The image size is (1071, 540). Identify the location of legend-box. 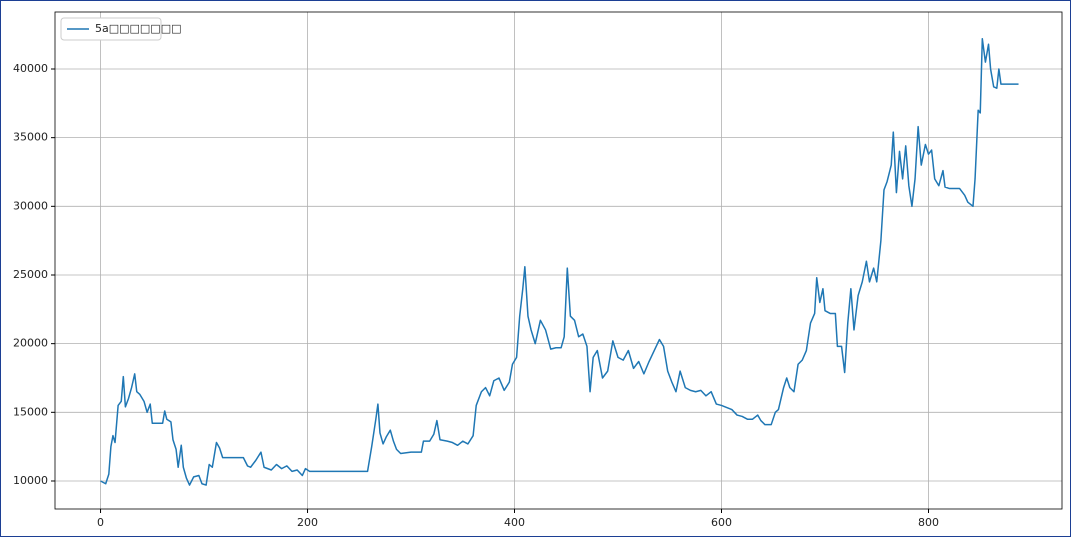
(111, 29).